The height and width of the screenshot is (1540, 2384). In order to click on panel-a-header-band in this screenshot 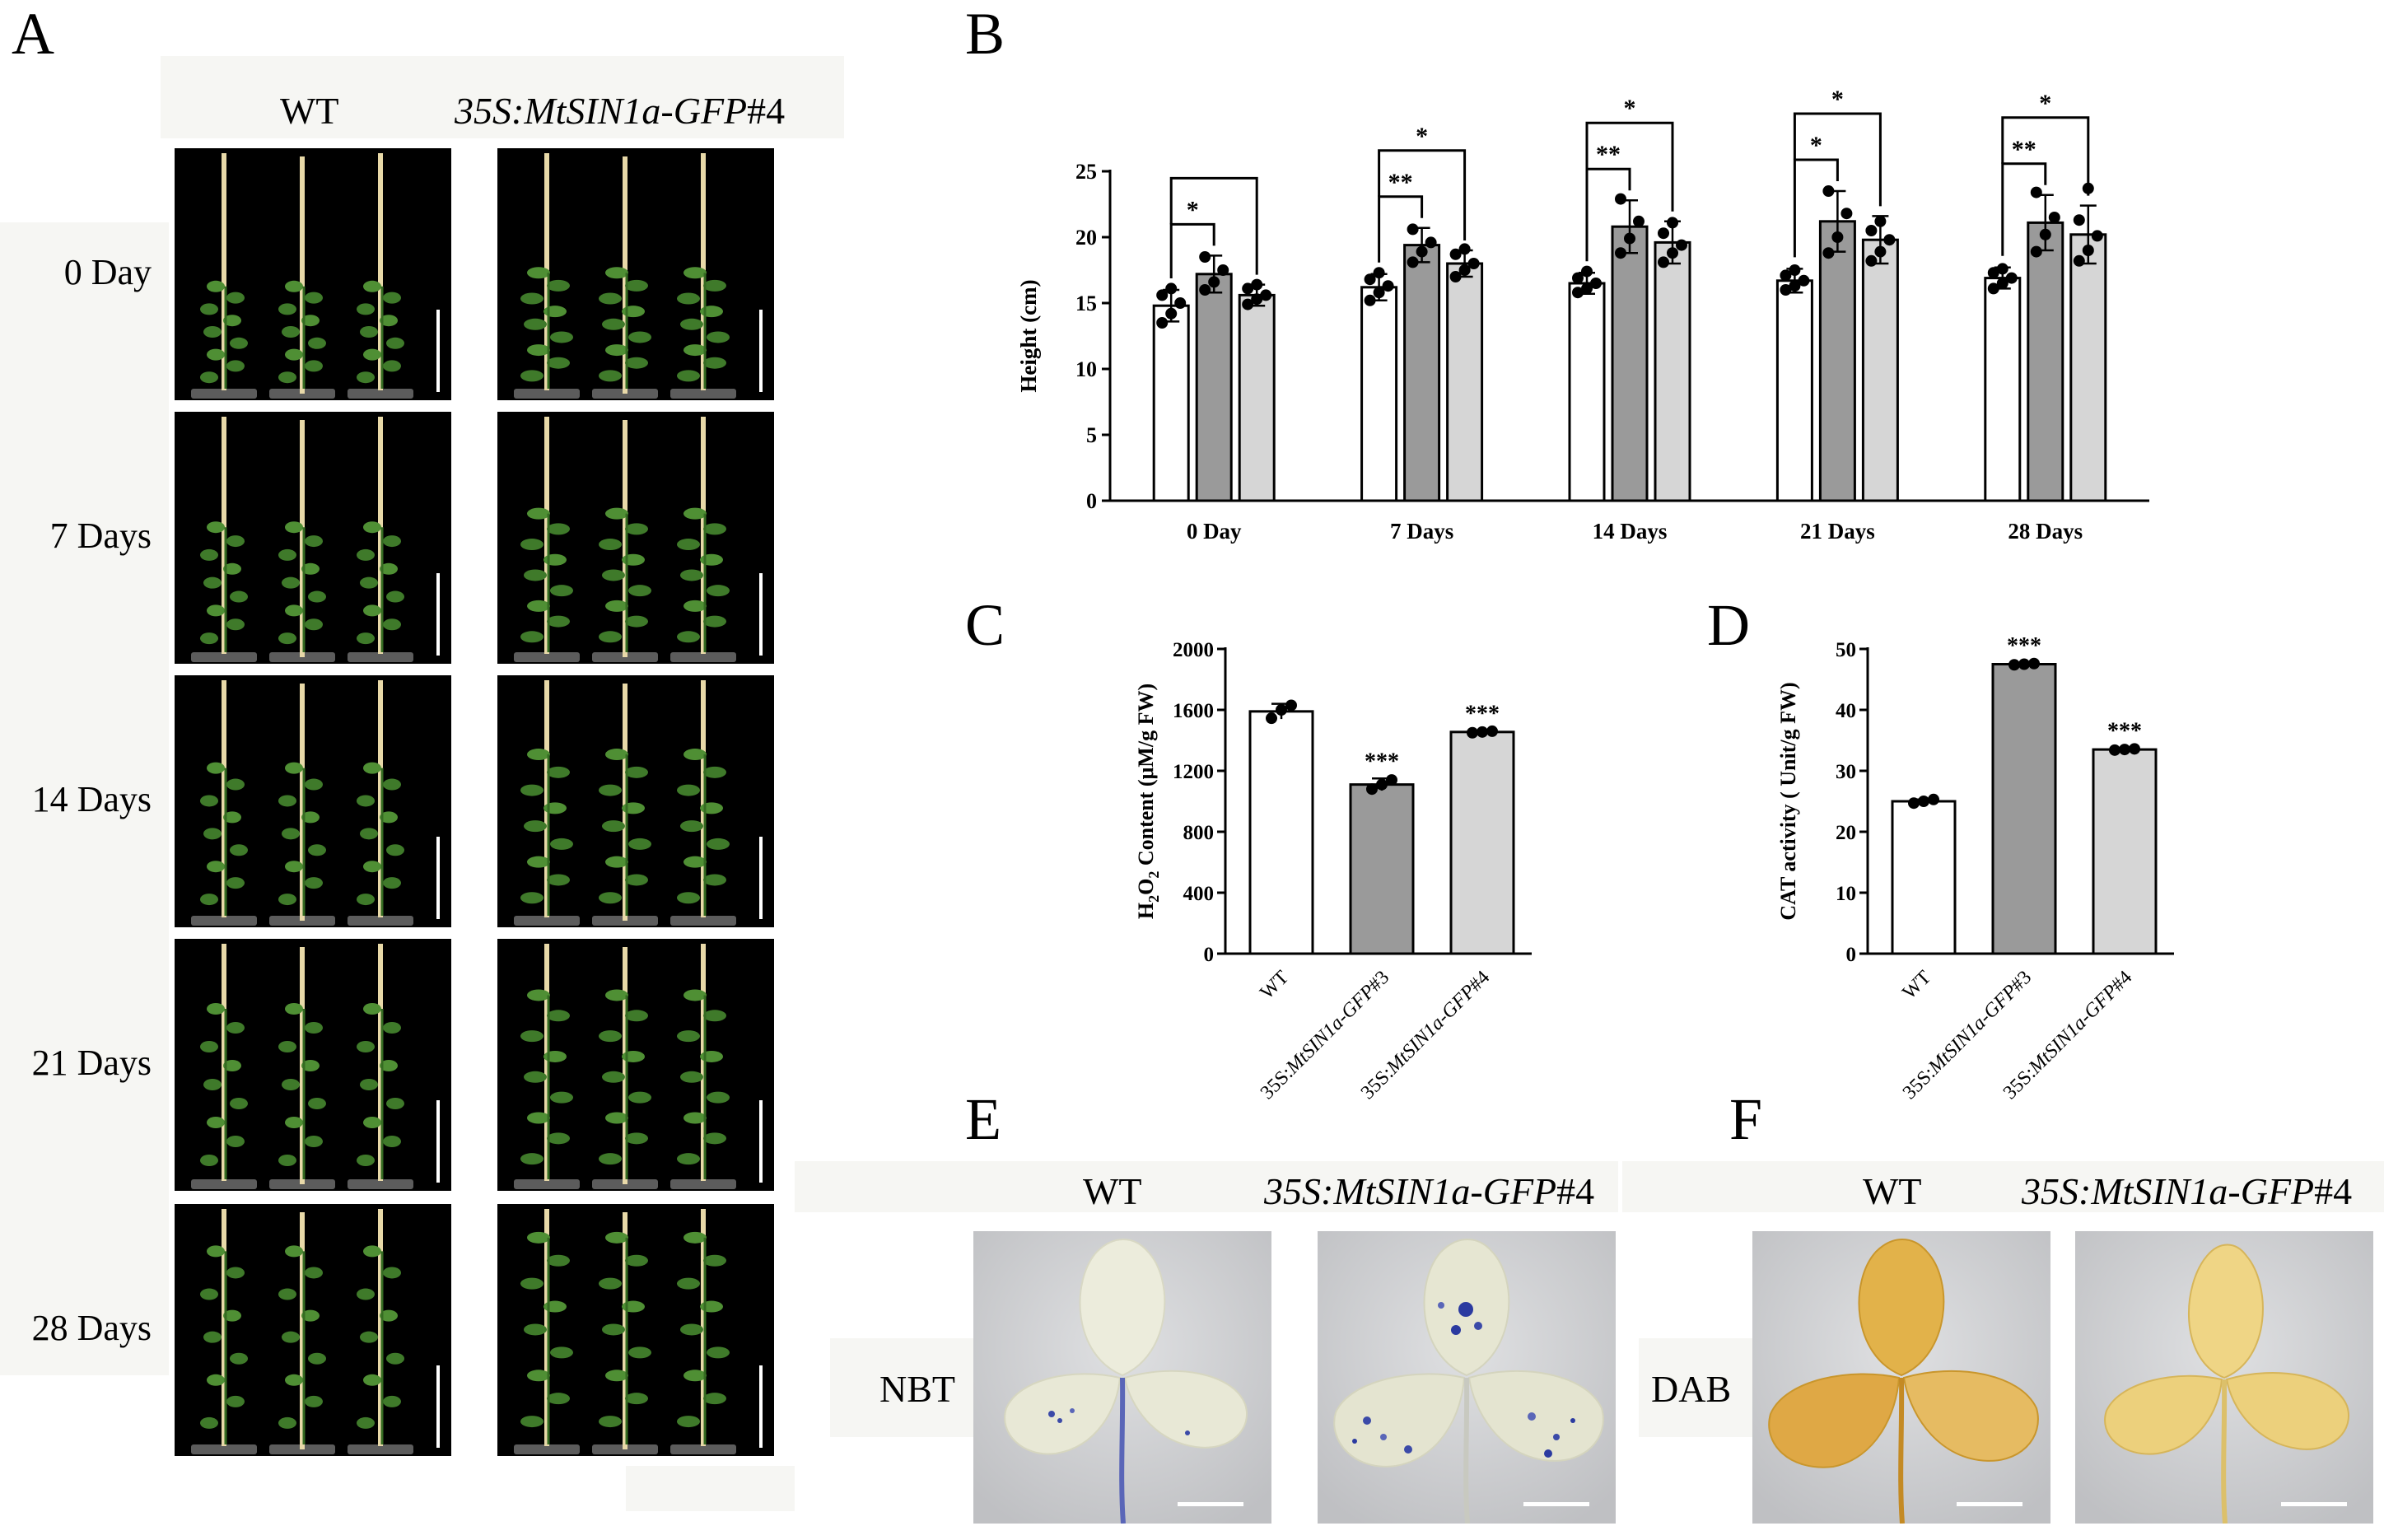, I will do `click(502, 97)`.